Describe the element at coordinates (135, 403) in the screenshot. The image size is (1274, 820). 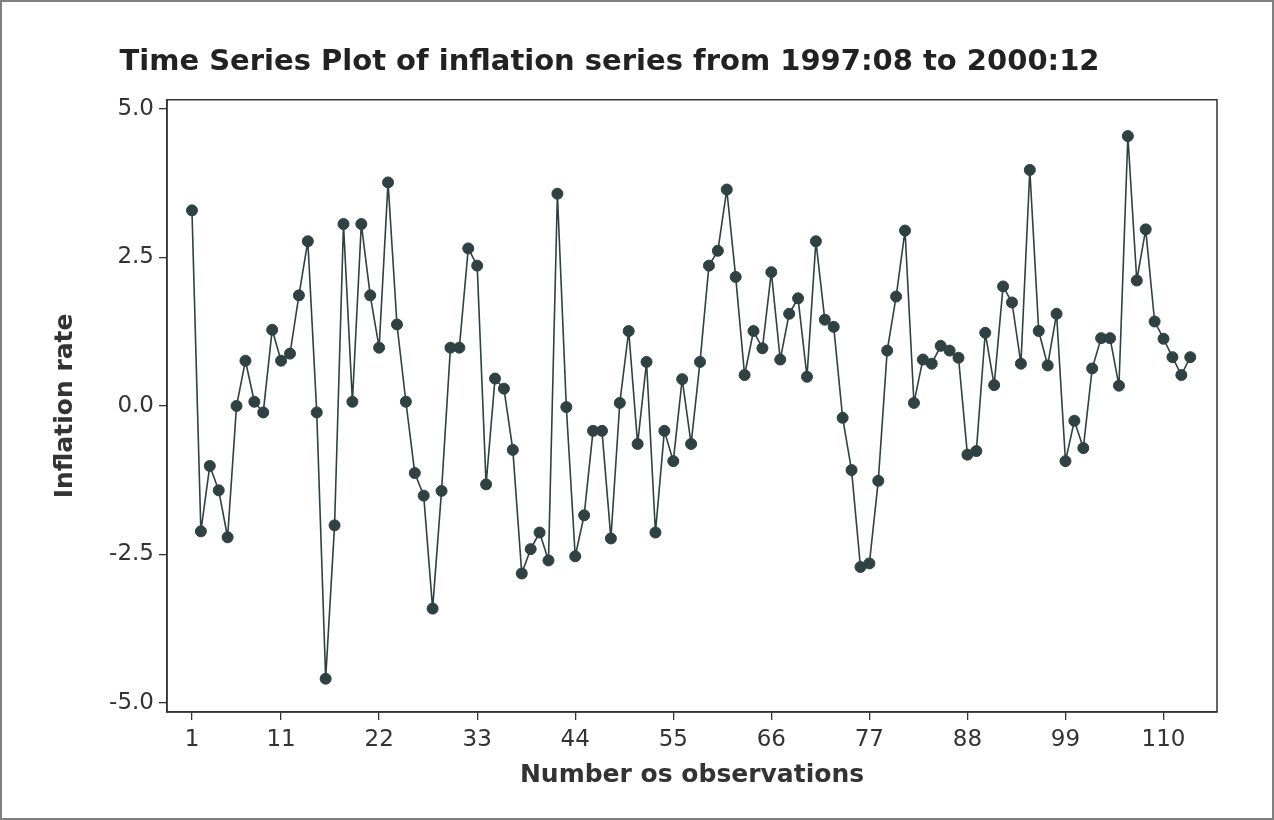
I see `y-tick-label: 0.0` at that location.